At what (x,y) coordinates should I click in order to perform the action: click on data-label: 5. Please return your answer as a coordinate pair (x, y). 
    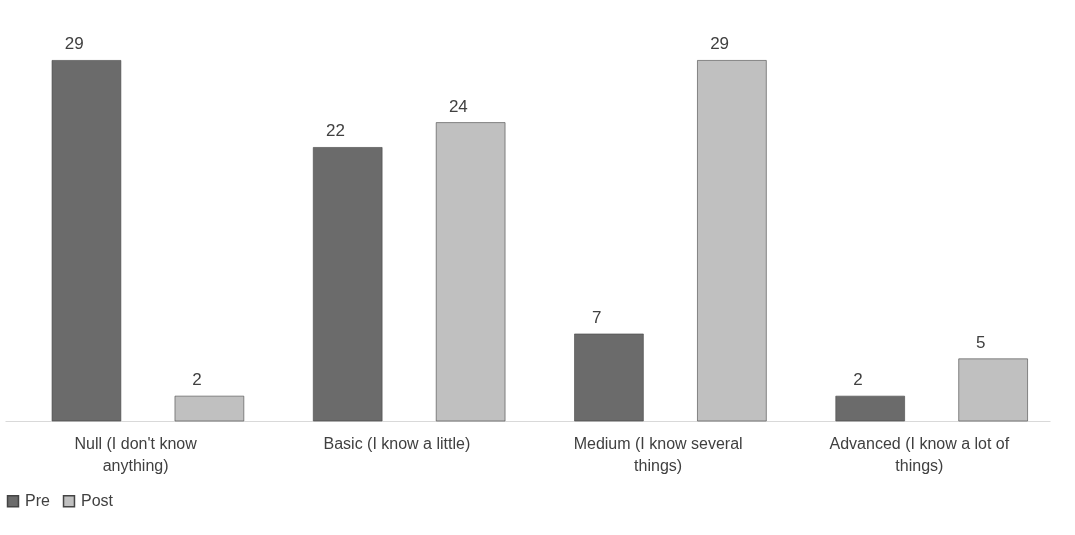
    Looking at the image, I should click on (981, 342).